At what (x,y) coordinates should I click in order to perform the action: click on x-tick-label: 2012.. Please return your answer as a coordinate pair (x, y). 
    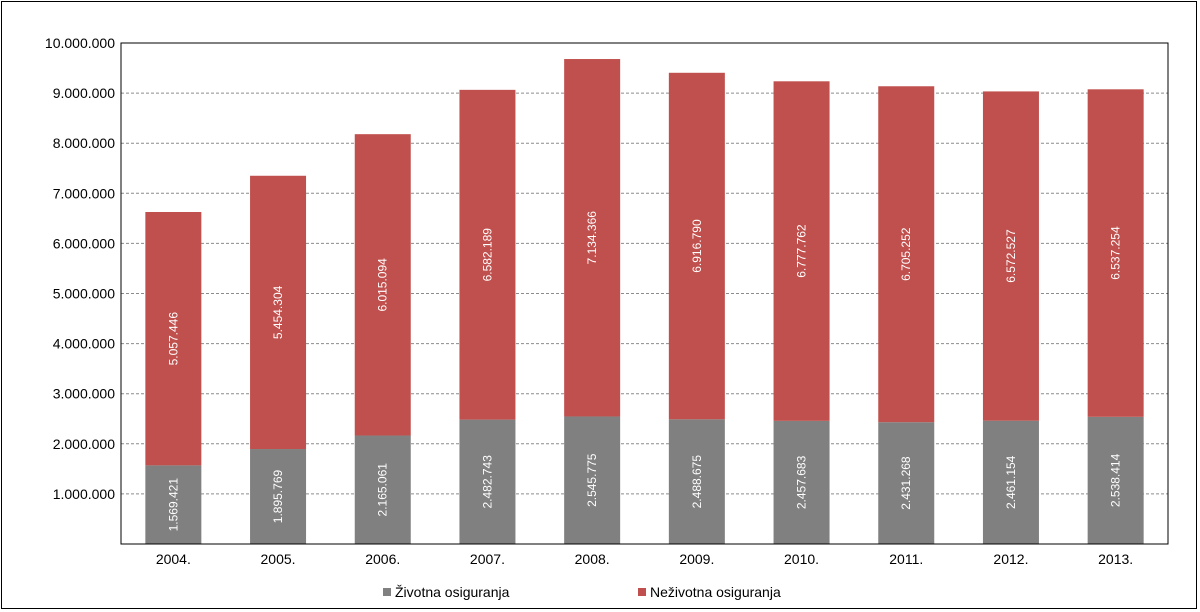
    Looking at the image, I should click on (1010, 559).